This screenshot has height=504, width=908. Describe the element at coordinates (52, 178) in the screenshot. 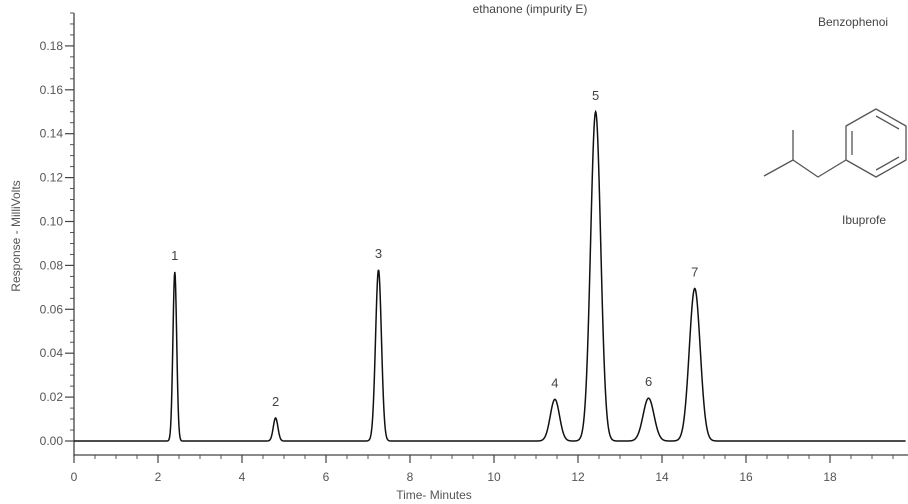

I see `y-tick-label: 0.12` at that location.